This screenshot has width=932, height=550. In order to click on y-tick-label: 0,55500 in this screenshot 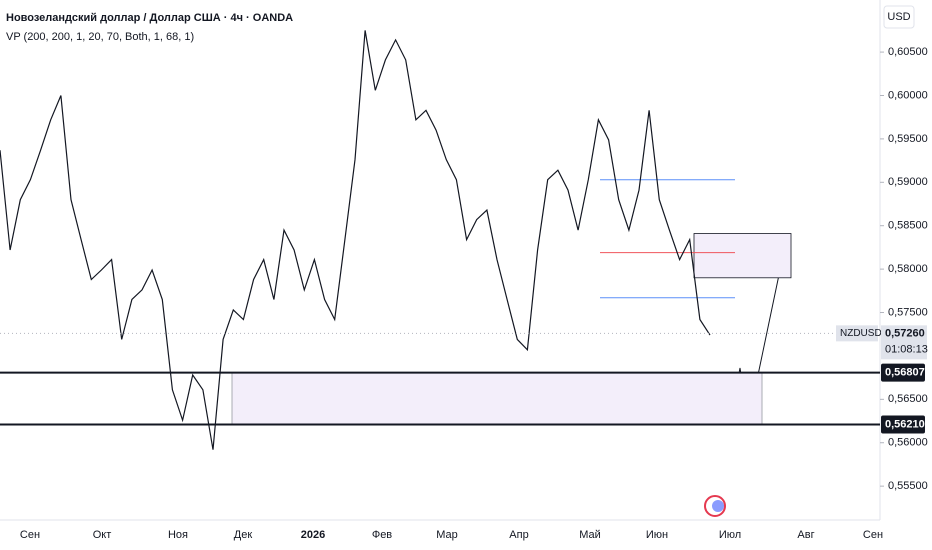, I will do `click(908, 486)`.